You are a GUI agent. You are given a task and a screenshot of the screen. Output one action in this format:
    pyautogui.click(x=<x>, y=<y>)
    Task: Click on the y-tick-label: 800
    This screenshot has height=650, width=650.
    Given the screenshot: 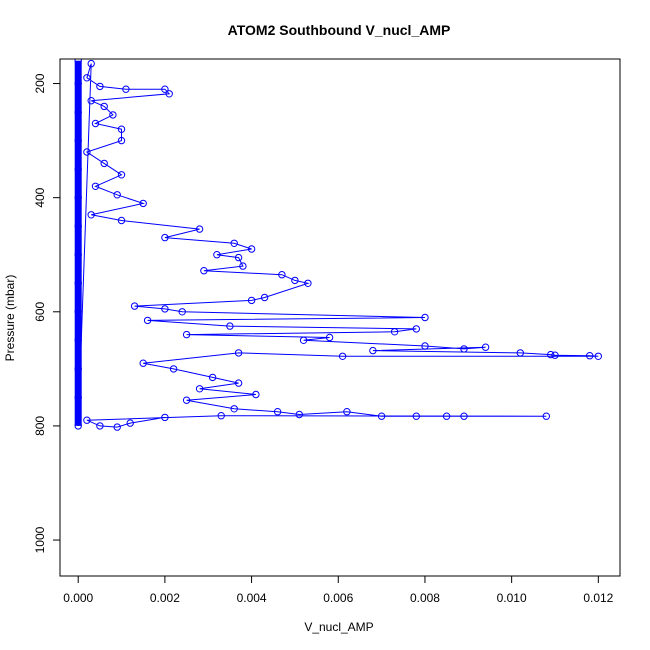 What is the action you would take?
    pyautogui.click(x=40, y=426)
    